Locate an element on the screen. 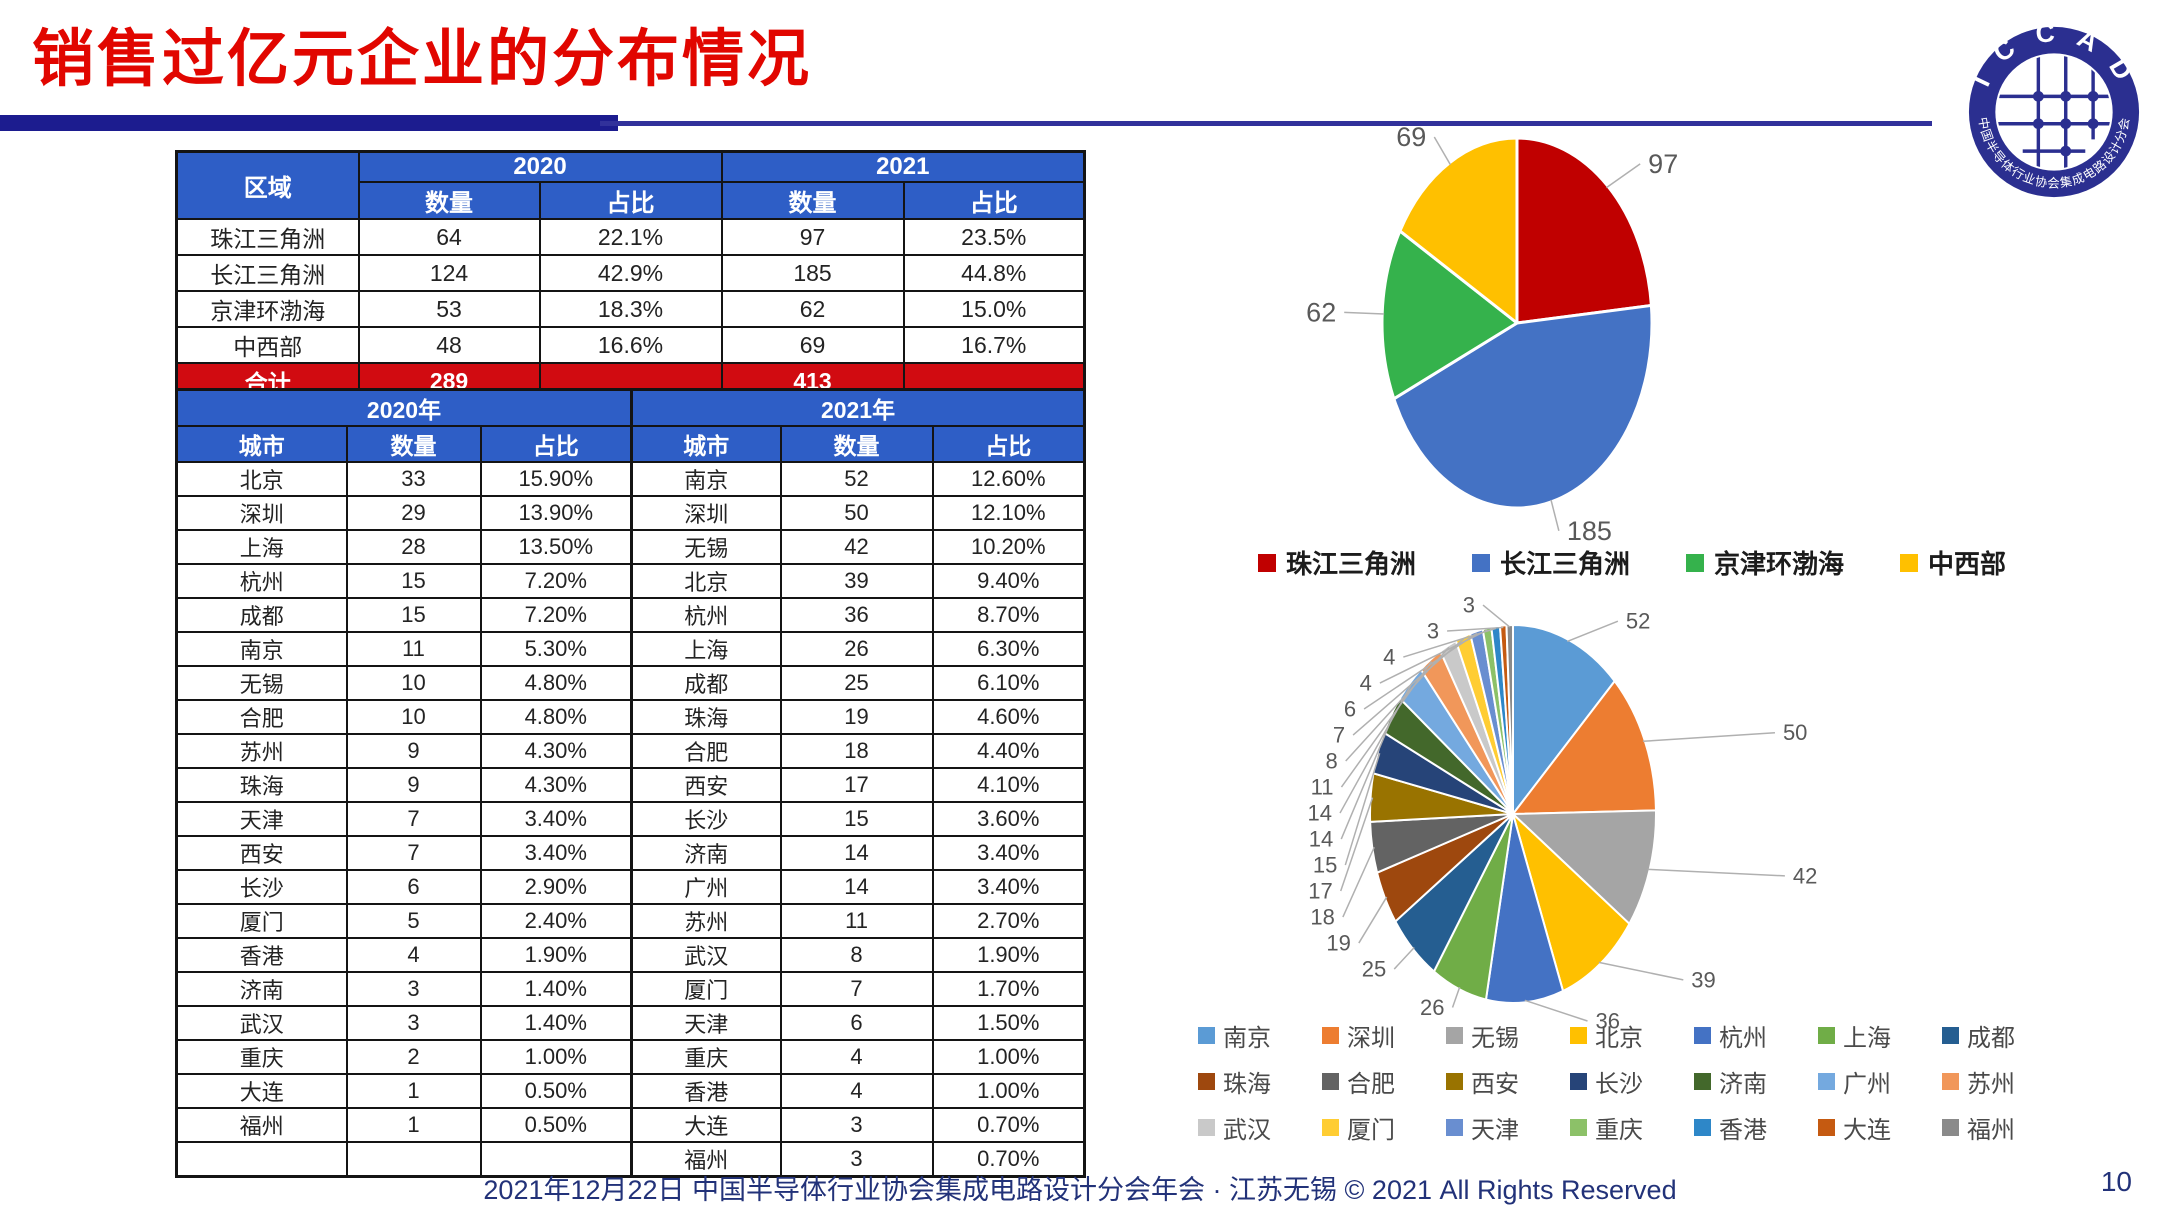 The width and height of the screenshot is (2160, 1216). legend-item-厦门: 厦门 is located at coordinates (1384, 1127).